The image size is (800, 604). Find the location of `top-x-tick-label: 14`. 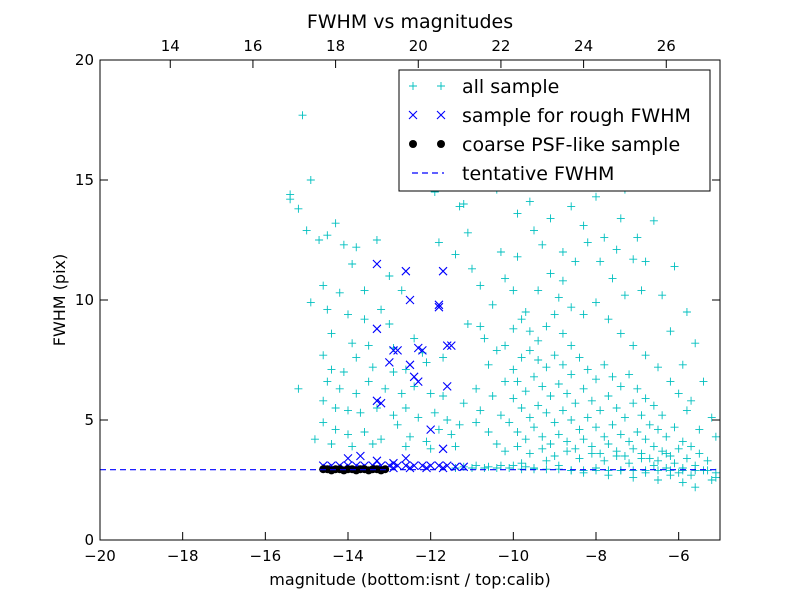

top-x-tick-label: 14 is located at coordinates (170, 46).